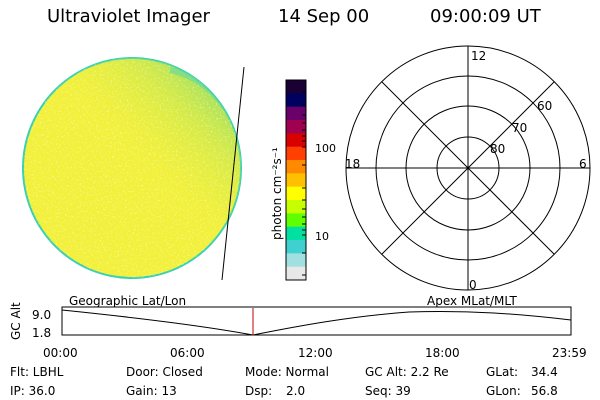 Image resolution: width=600 pixels, height=400 pixels. I want to click on glon-value: 56.8, so click(544, 391).